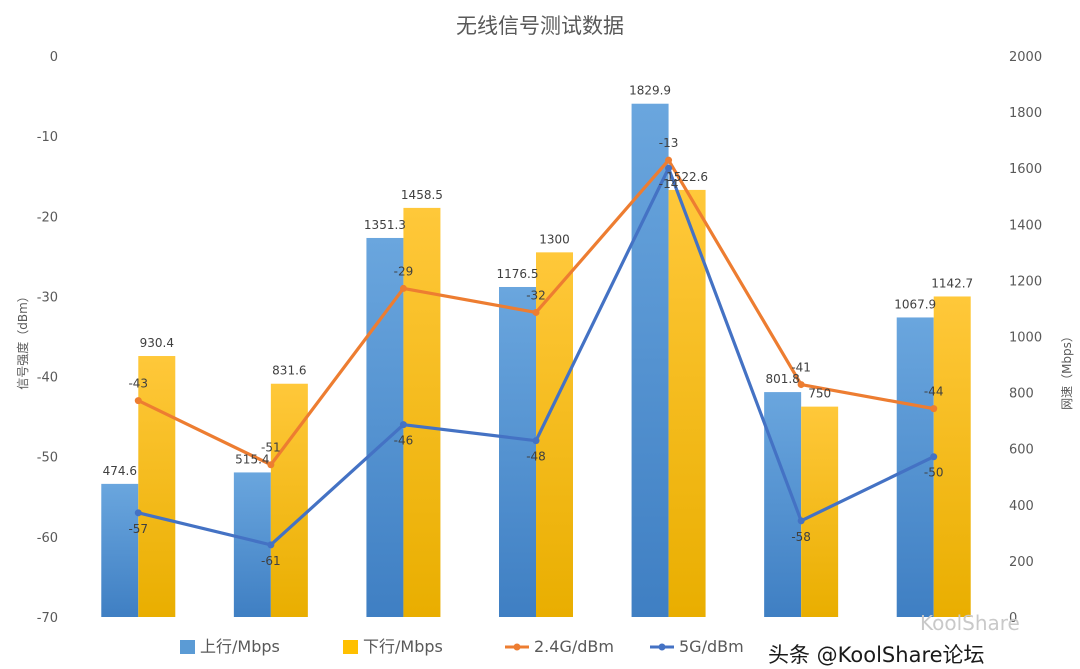 This screenshot has width=1080, height=669. What do you see at coordinates (536, 457) in the screenshot?
I see `point-5g-label: -48` at bounding box center [536, 457].